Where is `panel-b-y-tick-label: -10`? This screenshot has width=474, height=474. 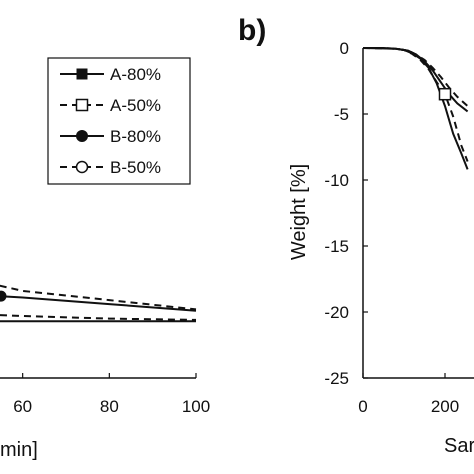 panel-b-y-tick-label: -10 is located at coordinates (336, 180).